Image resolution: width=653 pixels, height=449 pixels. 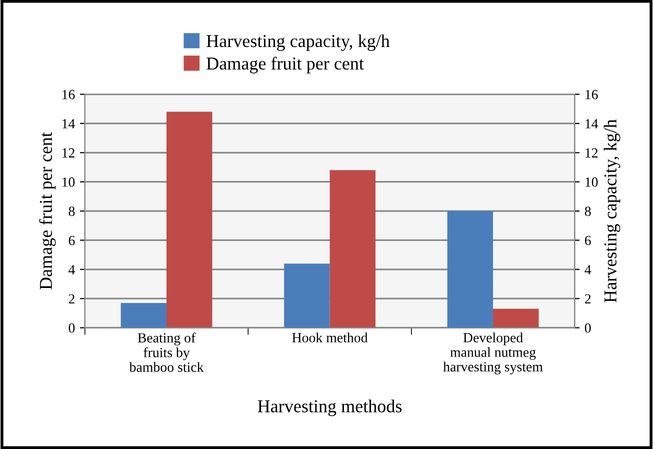 What do you see at coordinates (587, 299) in the screenshot?
I see `y2-tick-label: 2` at bounding box center [587, 299].